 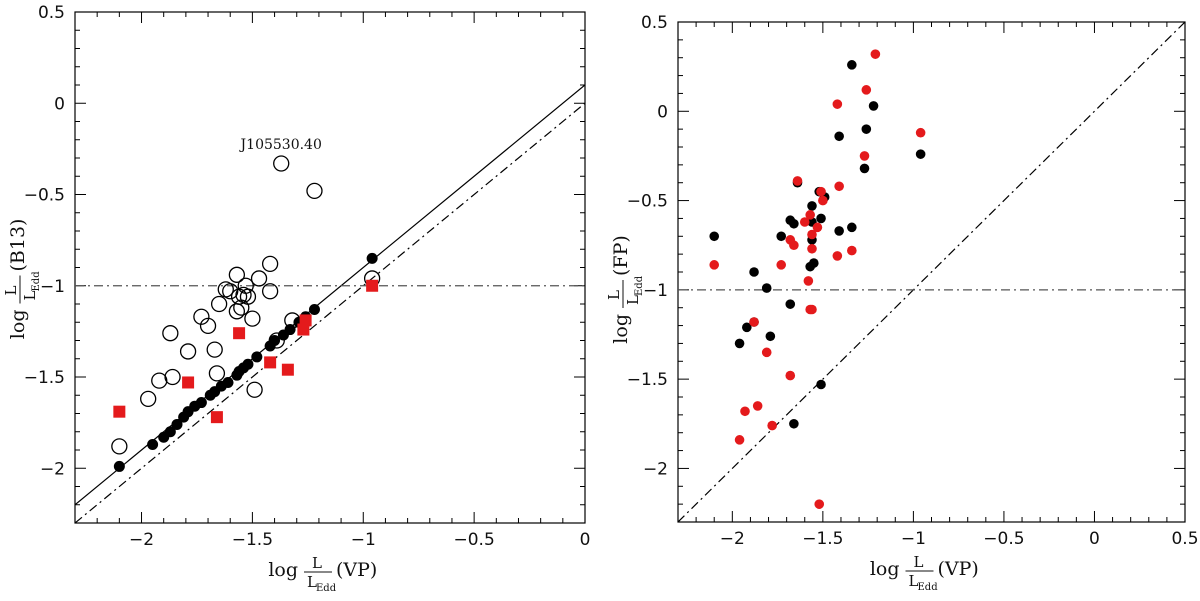 I want to click on x-tick-label: 0.5, so click(x=1184, y=539).